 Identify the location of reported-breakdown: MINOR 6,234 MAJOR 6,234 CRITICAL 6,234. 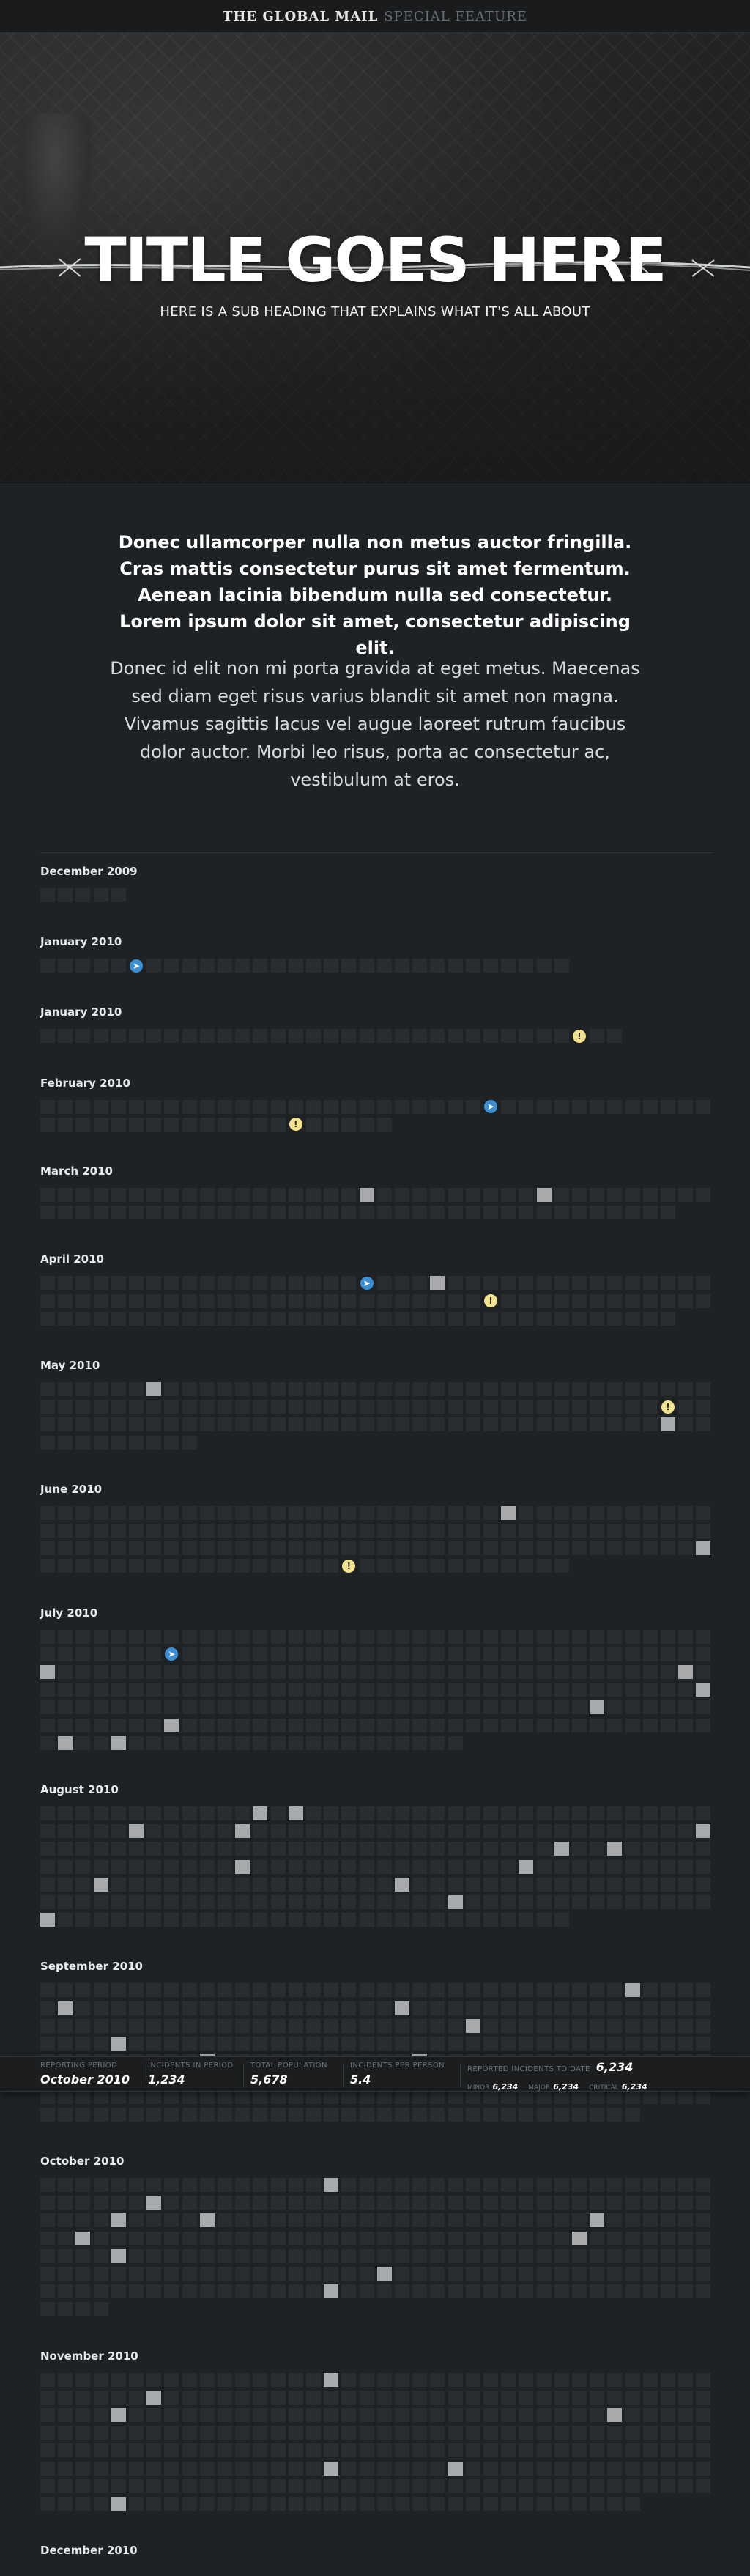
(557, 2085).